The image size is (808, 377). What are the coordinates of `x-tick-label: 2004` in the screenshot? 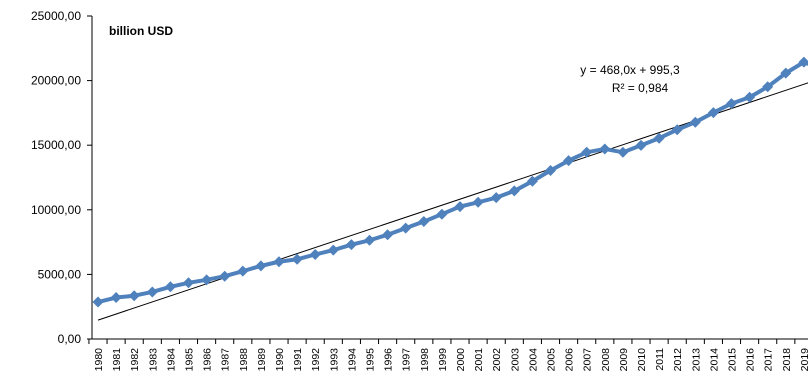 It's located at (533, 360).